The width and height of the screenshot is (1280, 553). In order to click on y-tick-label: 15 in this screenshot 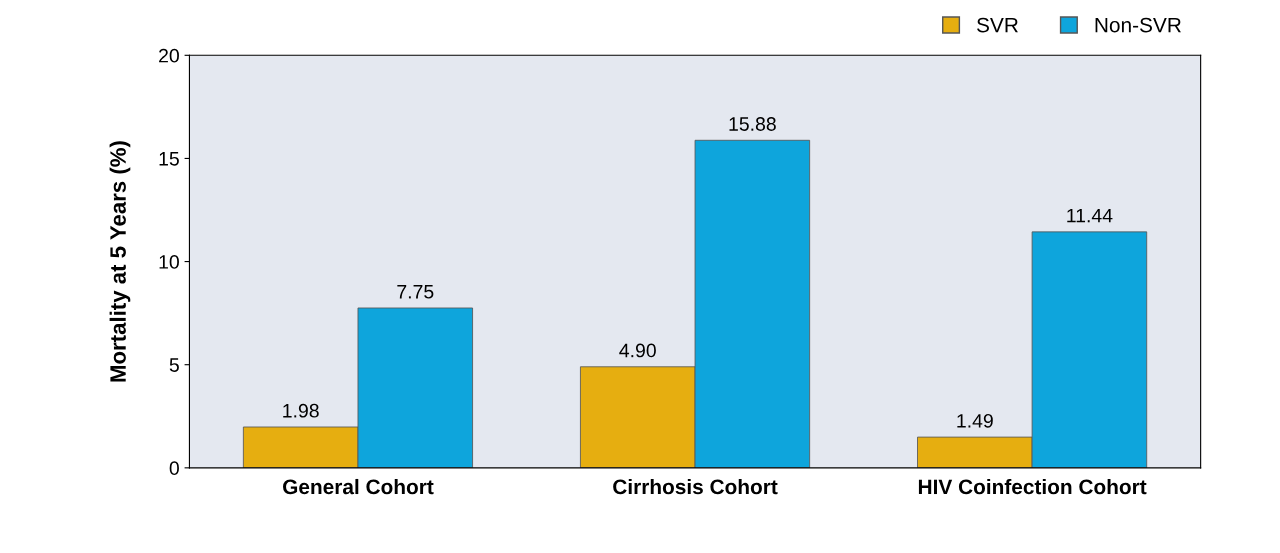, I will do `click(169, 159)`.